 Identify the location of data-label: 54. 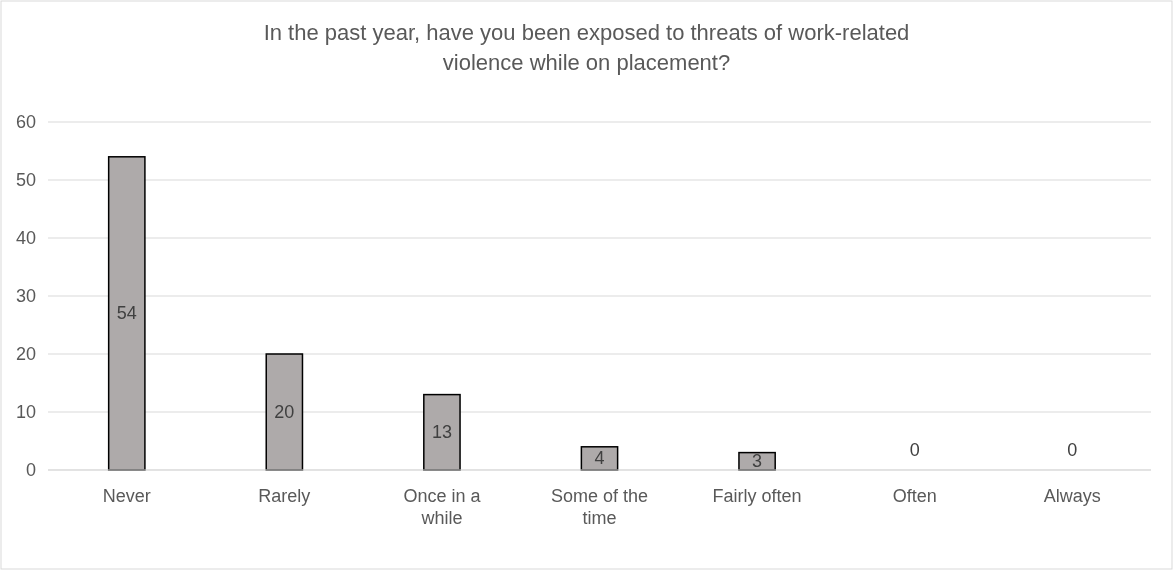
(126, 313).